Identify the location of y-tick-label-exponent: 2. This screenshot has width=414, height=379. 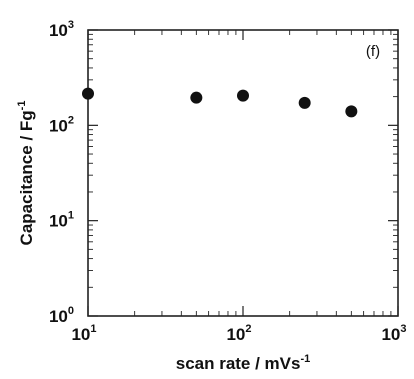
(71, 120).